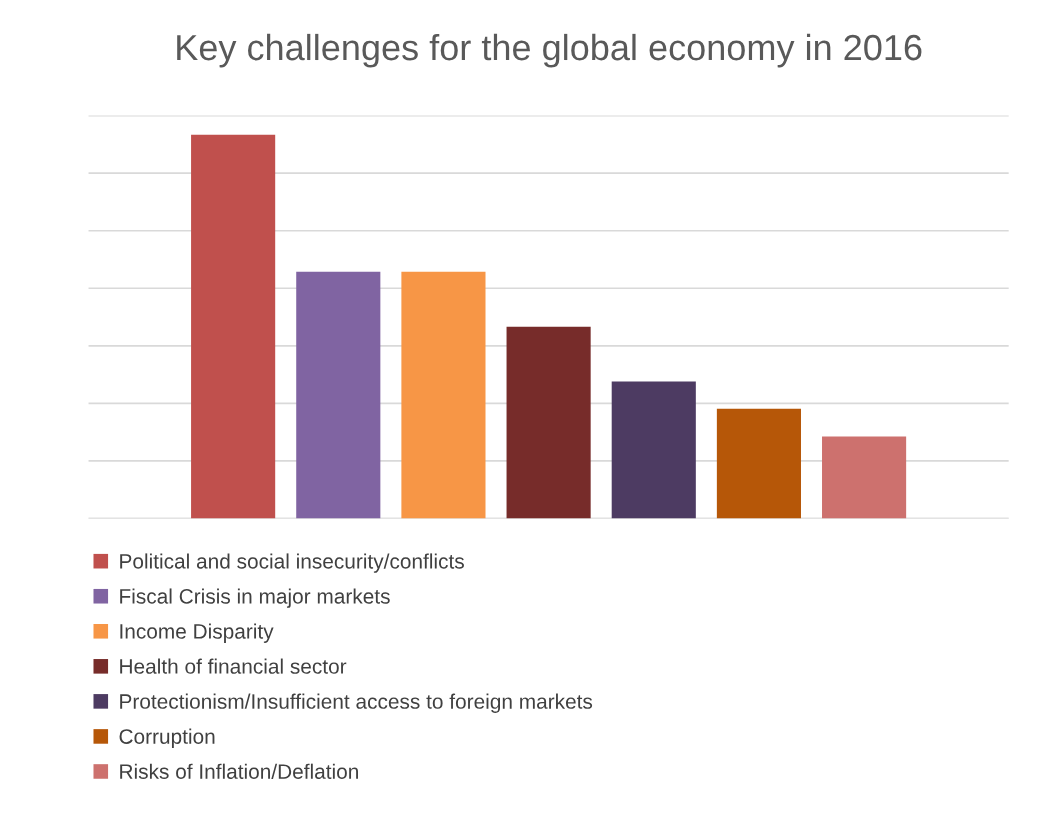 The width and height of the screenshot is (1054, 814). What do you see at coordinates (255, 598) in the screenshot?
I see `legend-label: Fiscal Crisis in major markets` at bounding box center [255, 598].